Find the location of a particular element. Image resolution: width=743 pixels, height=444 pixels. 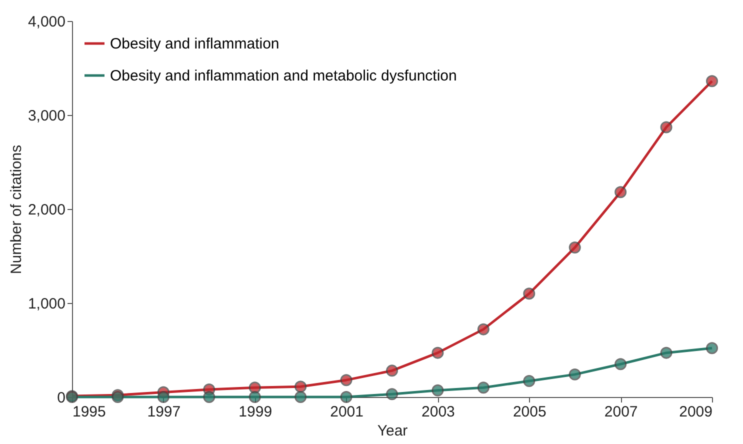

y-tick-label: 4,000 is located at coordinates (47, 22).